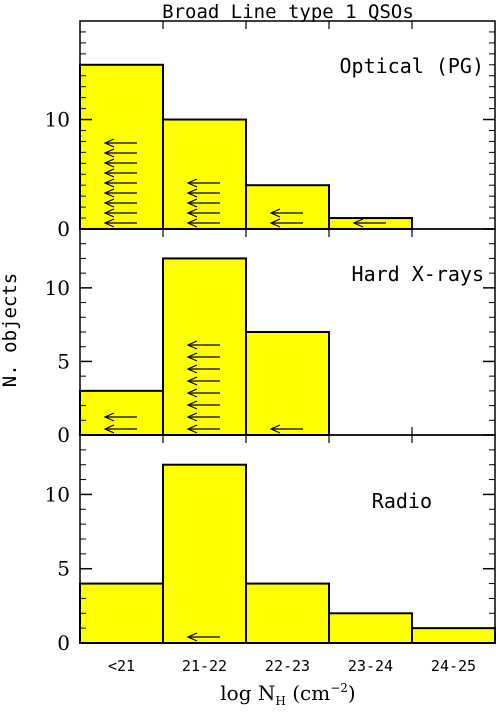 The image size is (496, 715). Describe the element at coordinates (10, 330) in the screenshot. I see `y-axis-label: N. objects` at that location.